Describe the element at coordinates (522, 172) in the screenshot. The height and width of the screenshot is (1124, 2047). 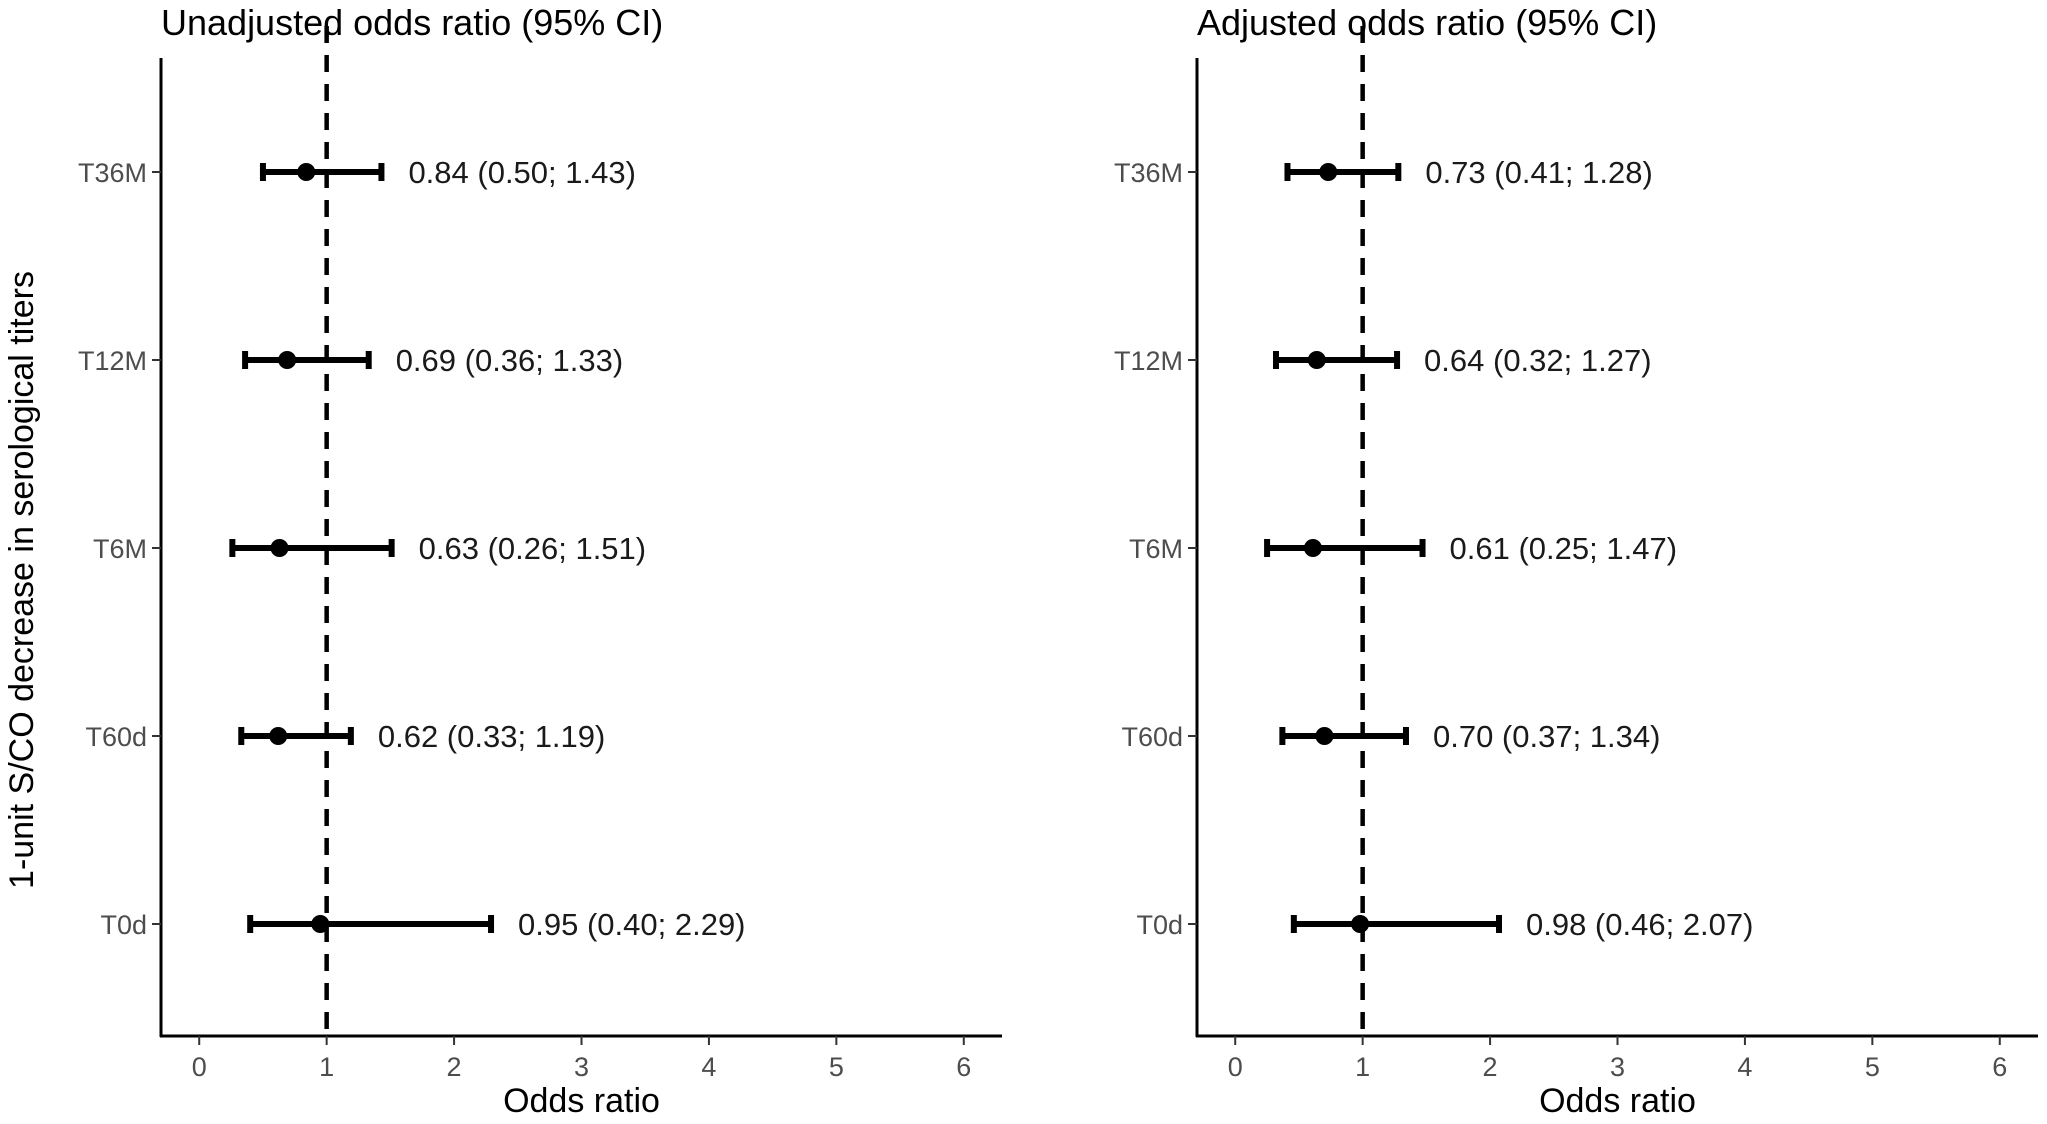
I see `or-ci-label: 0.84 (0.50; 1.43)` at that location.